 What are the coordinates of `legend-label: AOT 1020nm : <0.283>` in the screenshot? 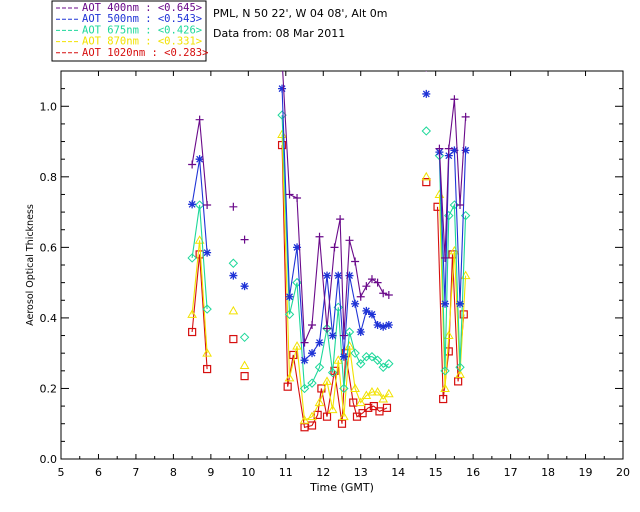 It's located at (145, 53).